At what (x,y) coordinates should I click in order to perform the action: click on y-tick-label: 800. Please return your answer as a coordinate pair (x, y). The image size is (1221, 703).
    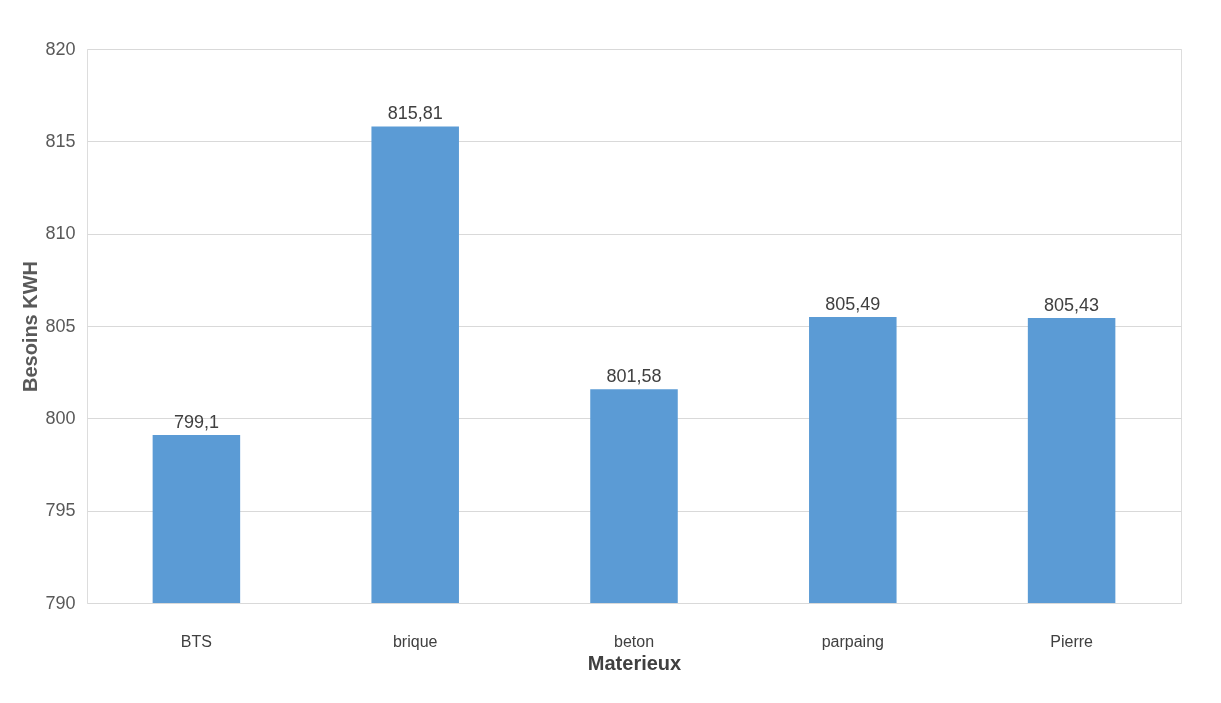
    Looking at the image, I should click on (60, 417).